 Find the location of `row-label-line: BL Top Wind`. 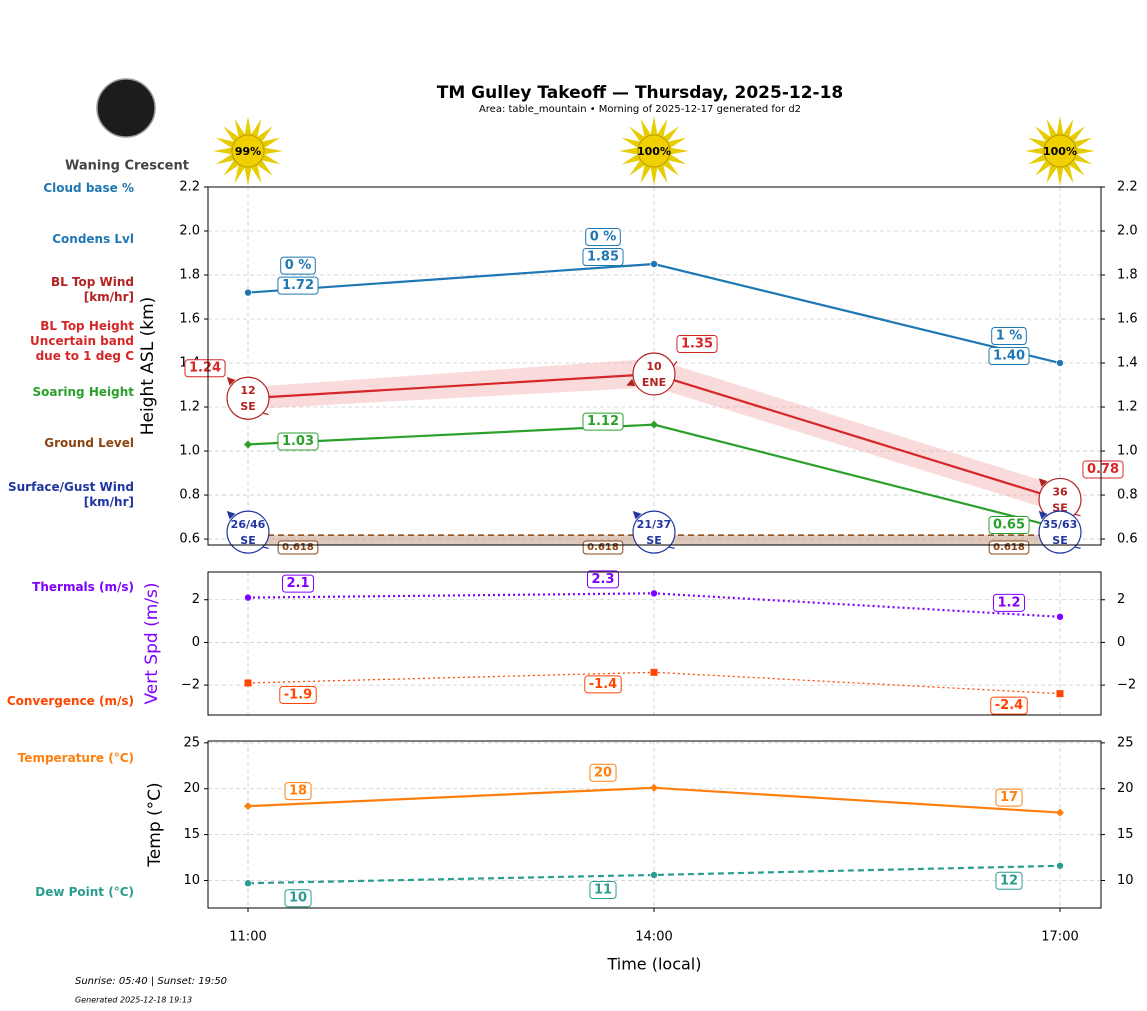

row-label-line: BL Top Wind is located at coordinates (92, 282).